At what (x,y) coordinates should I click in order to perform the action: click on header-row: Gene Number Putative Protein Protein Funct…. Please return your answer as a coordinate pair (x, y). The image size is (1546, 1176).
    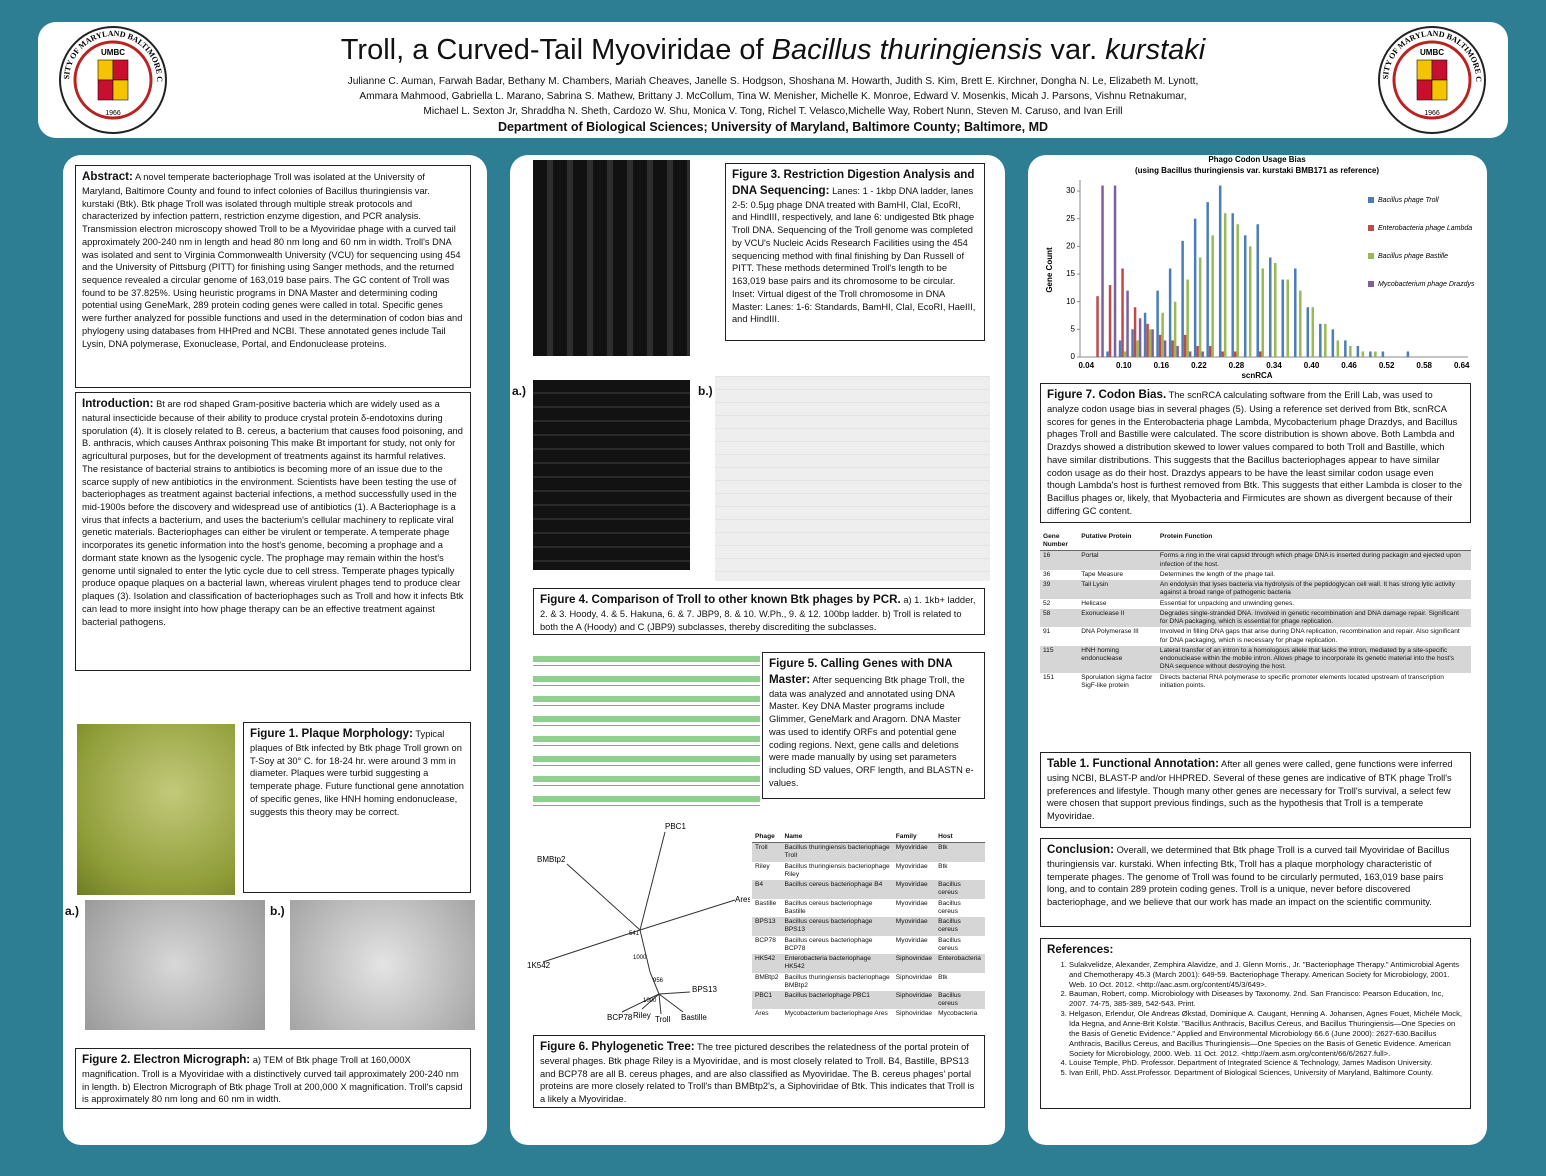
    Looking at the image, I should click on (1255, 542).